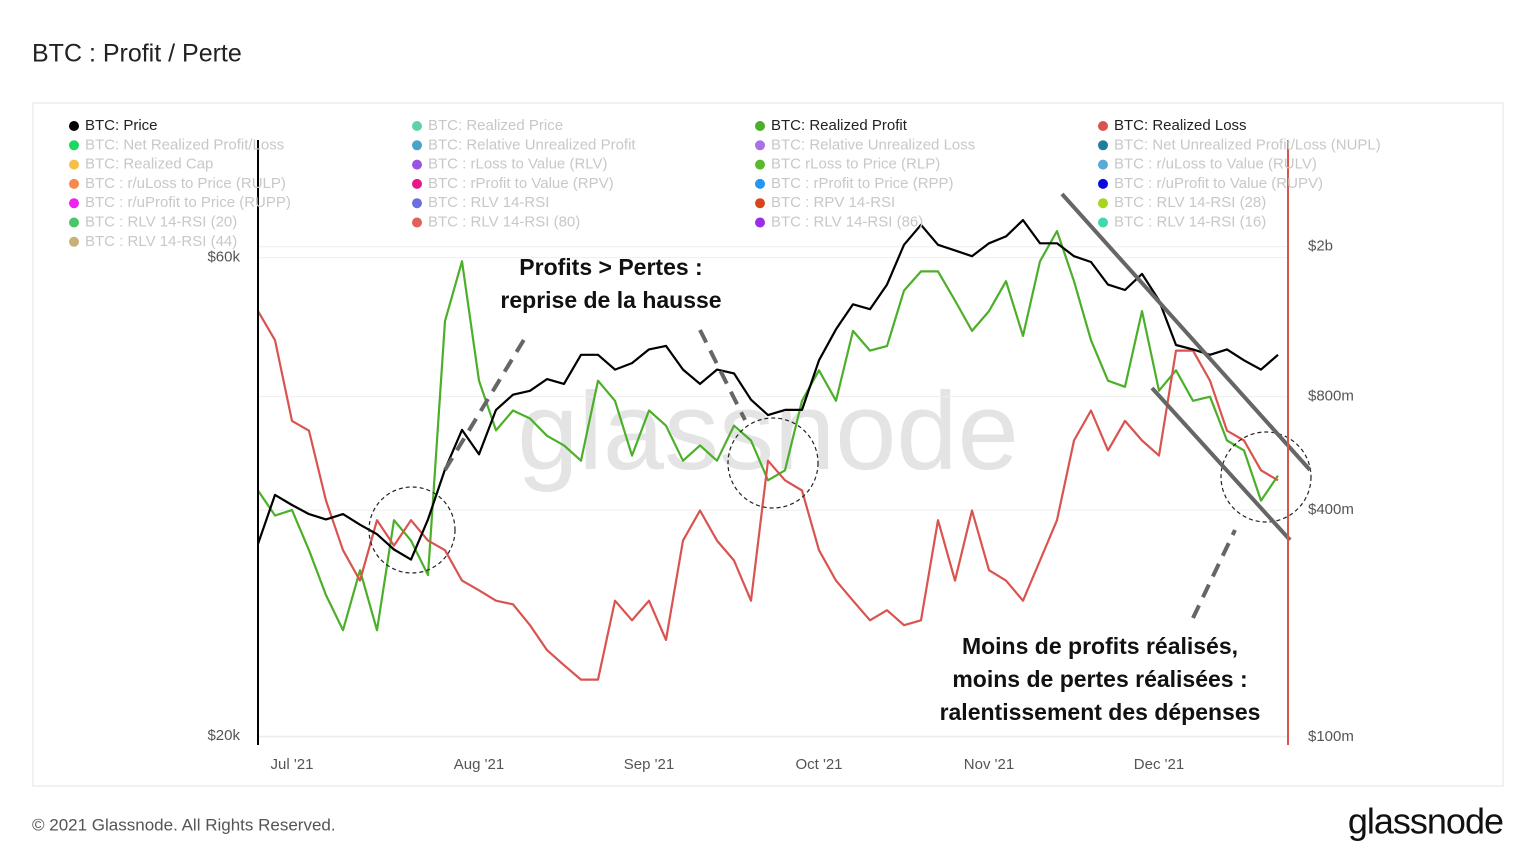 This screenshot has height=864, width=1536. What do you see at coordinates (1320, 246) in the screenshot?
I see `y2-tick-label: $2b` at bounding box center [1320, 246].